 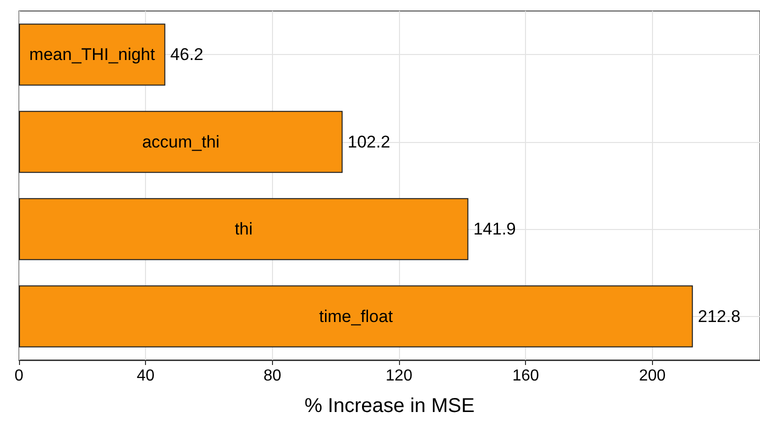 I want to click on x-axis-title: % Increase in MSE, so click(x=389, y=406).